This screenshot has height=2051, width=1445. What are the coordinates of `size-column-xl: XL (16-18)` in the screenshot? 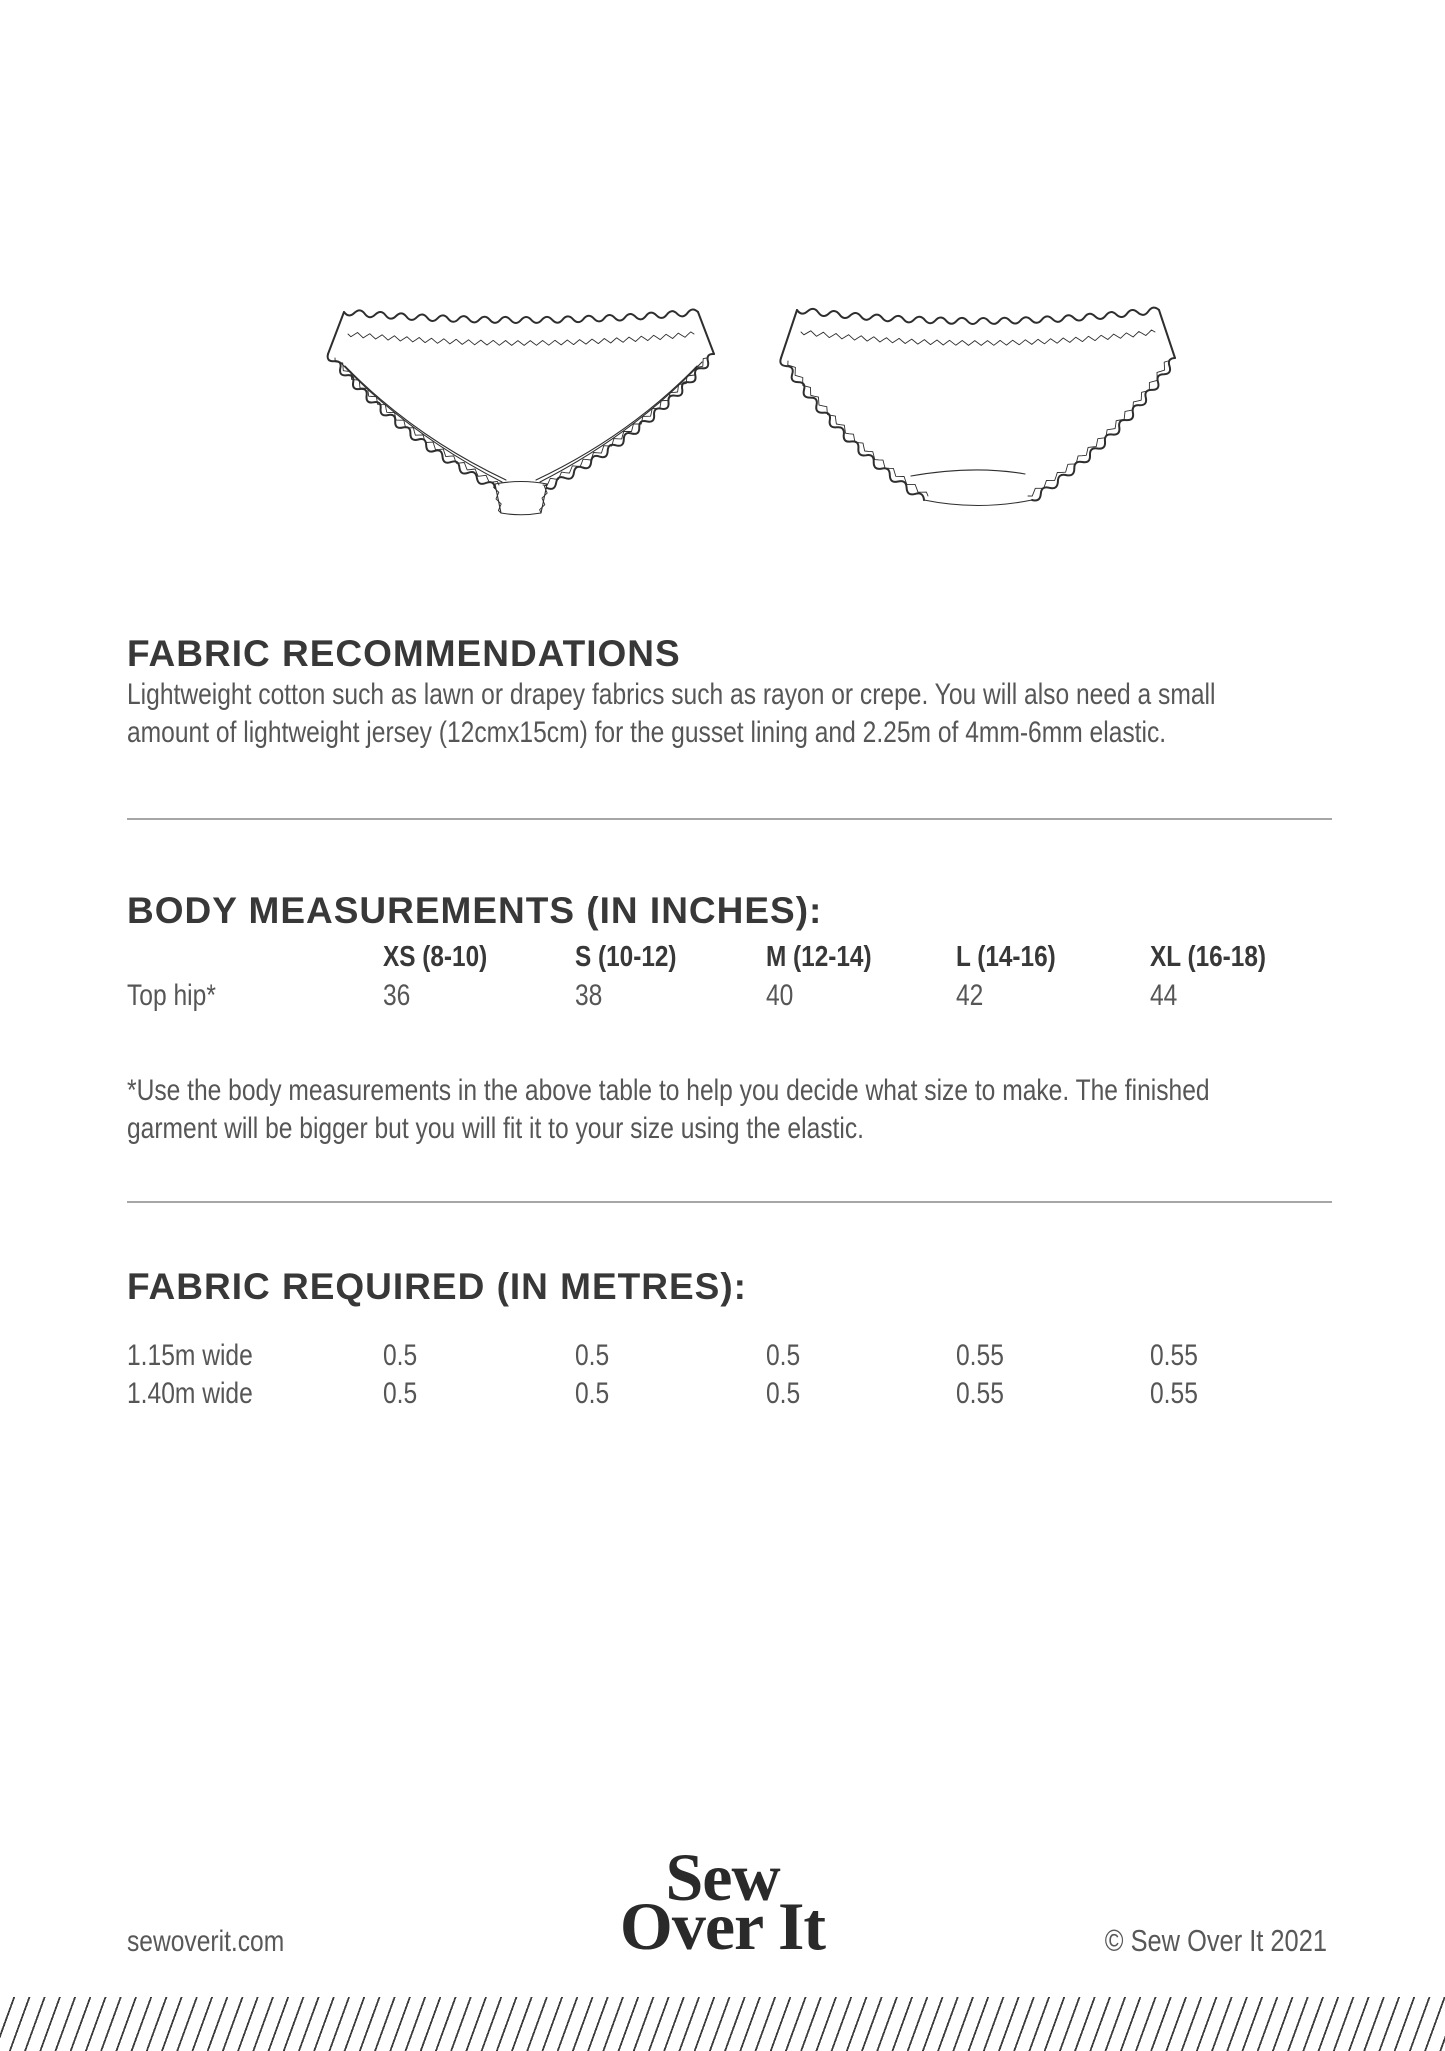 It's located at (1208, 957).